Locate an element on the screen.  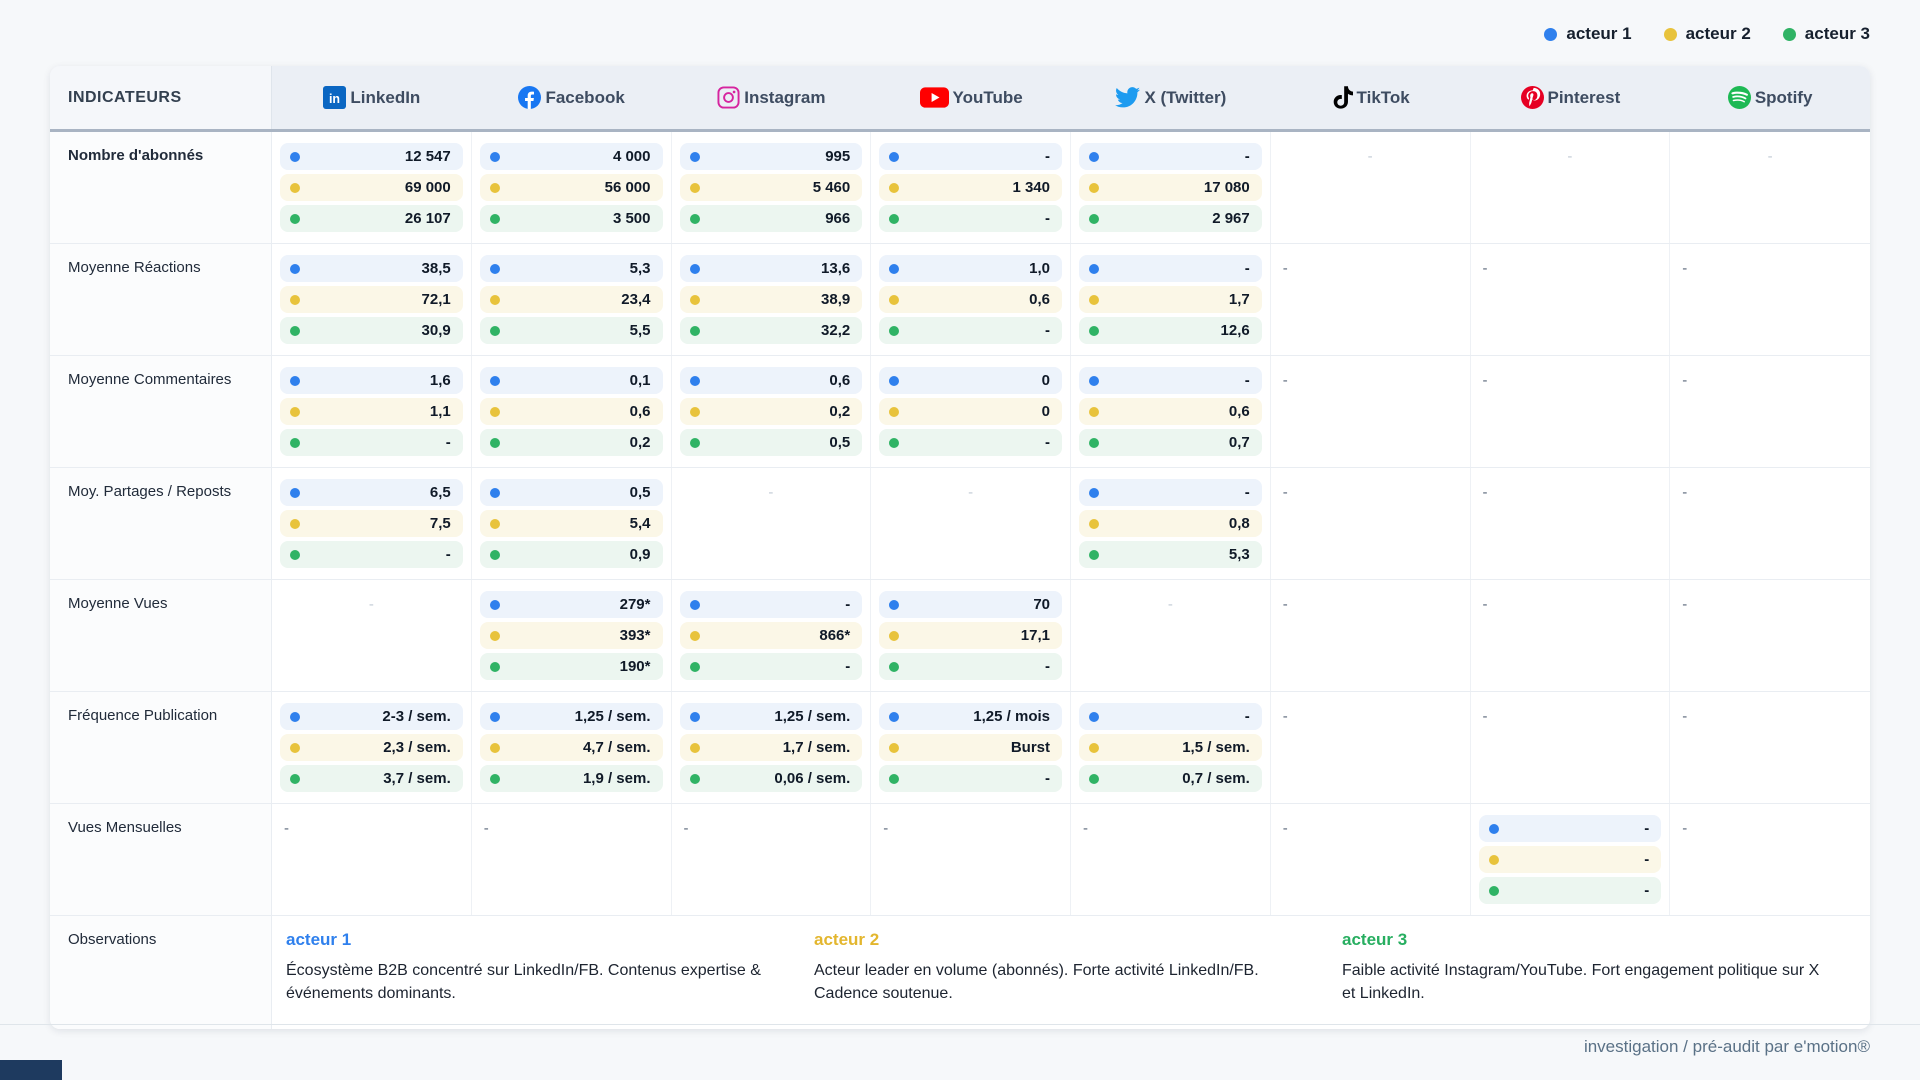
value-pill: 0,2 is located at coordinates (571, 442).